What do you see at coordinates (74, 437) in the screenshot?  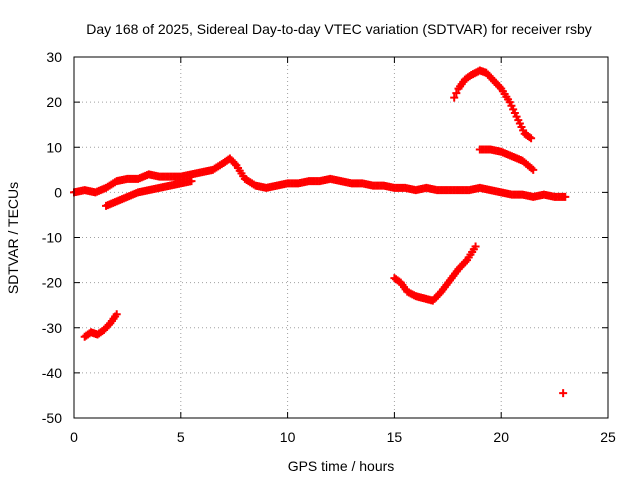 I see `x-tick-label: 0` at bounding box center [74, 437].